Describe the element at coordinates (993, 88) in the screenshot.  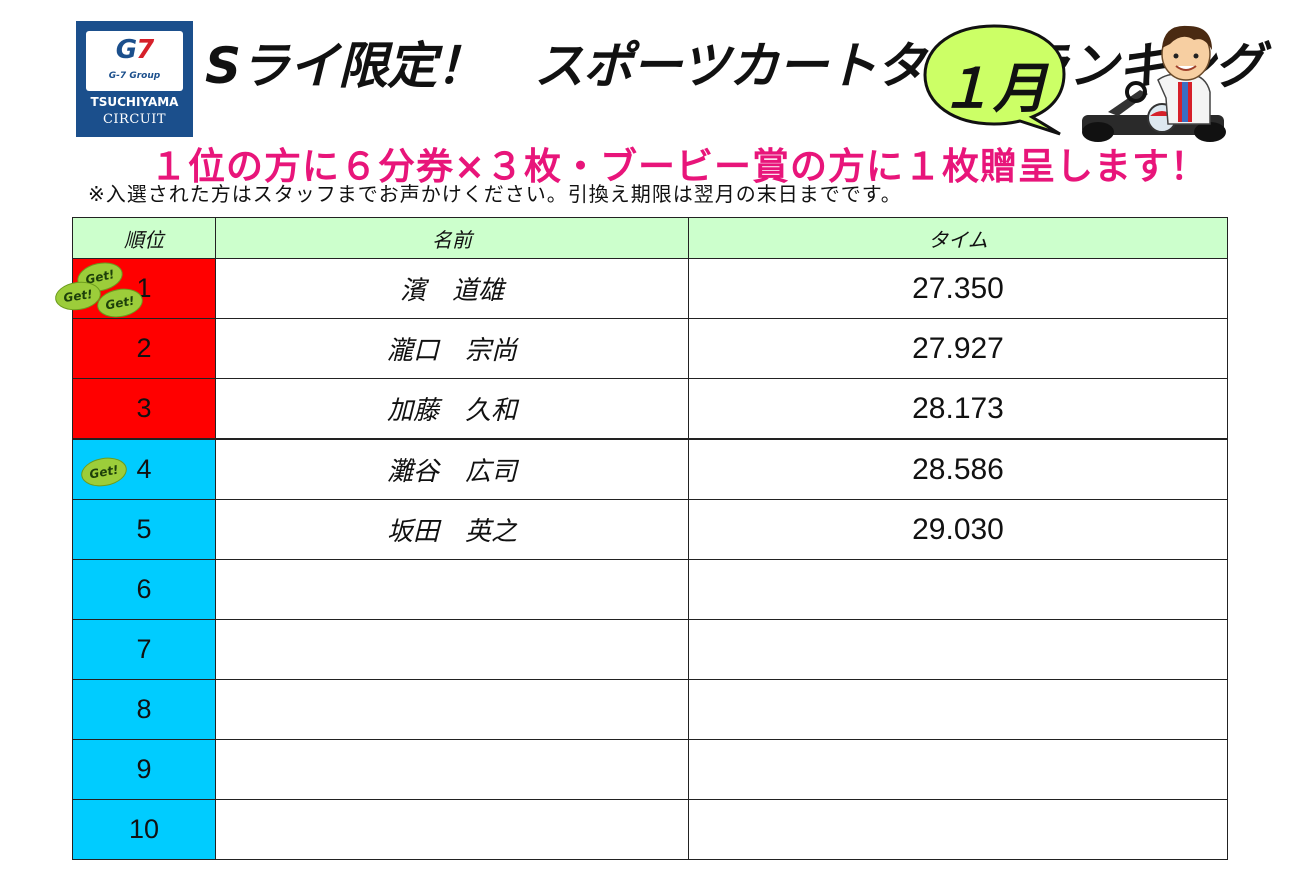
I see `month-label: １月` at that location.